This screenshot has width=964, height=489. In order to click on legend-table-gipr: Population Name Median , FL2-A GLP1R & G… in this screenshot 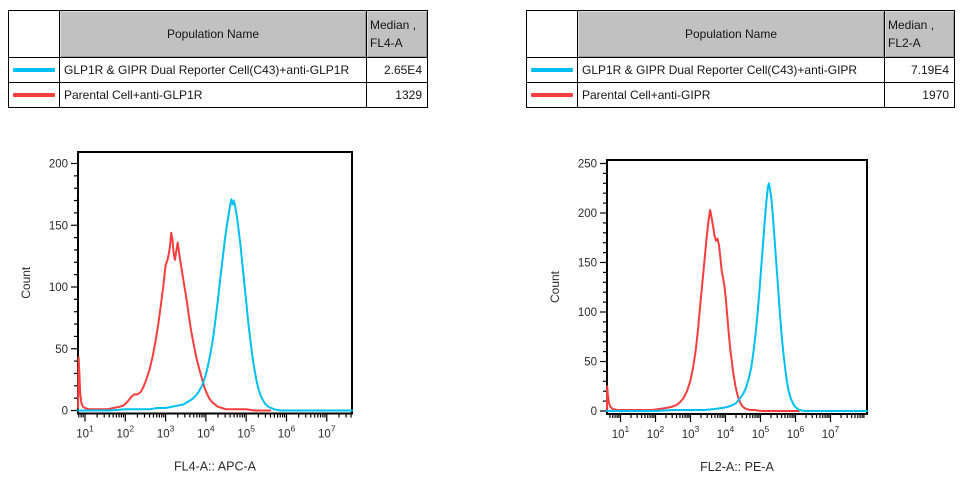, I will do `click(740, 59)`.